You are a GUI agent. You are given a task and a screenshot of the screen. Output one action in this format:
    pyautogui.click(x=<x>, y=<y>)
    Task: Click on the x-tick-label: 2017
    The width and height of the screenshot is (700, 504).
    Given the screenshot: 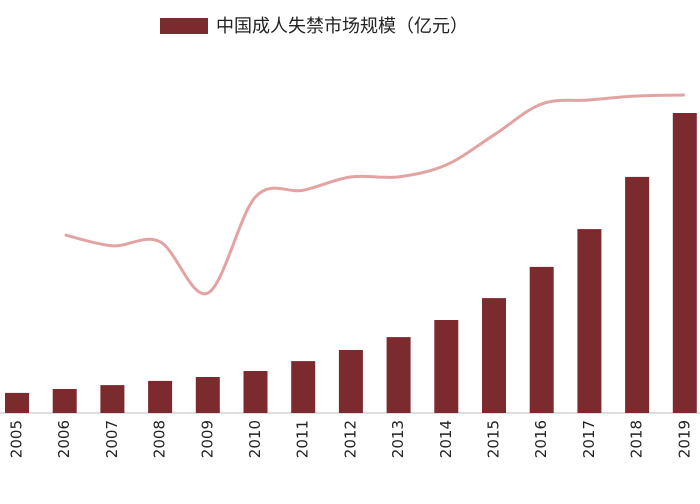 What is the action you would take?
    pyautogui.click(x=589, y=439)
    